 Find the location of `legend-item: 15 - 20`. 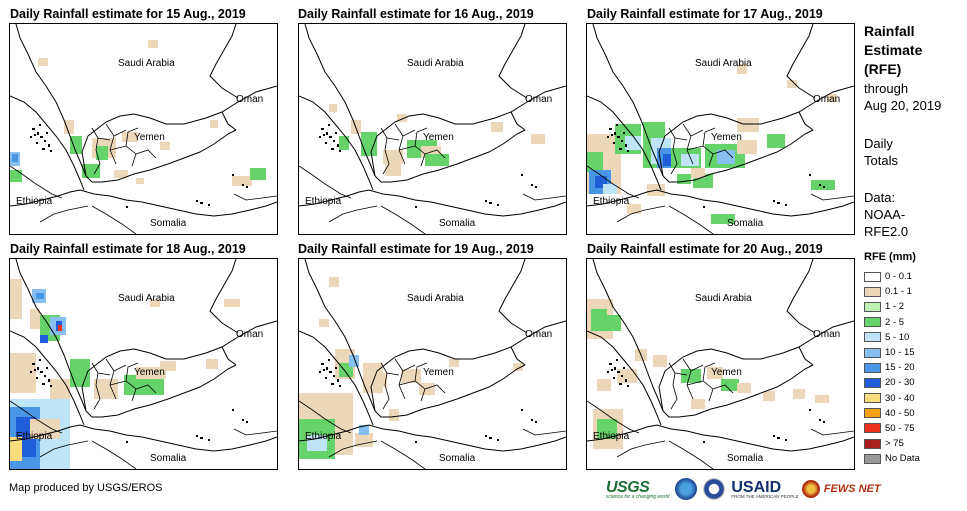

legend-item: 15 - 20 is located at coordinates (892, 367).